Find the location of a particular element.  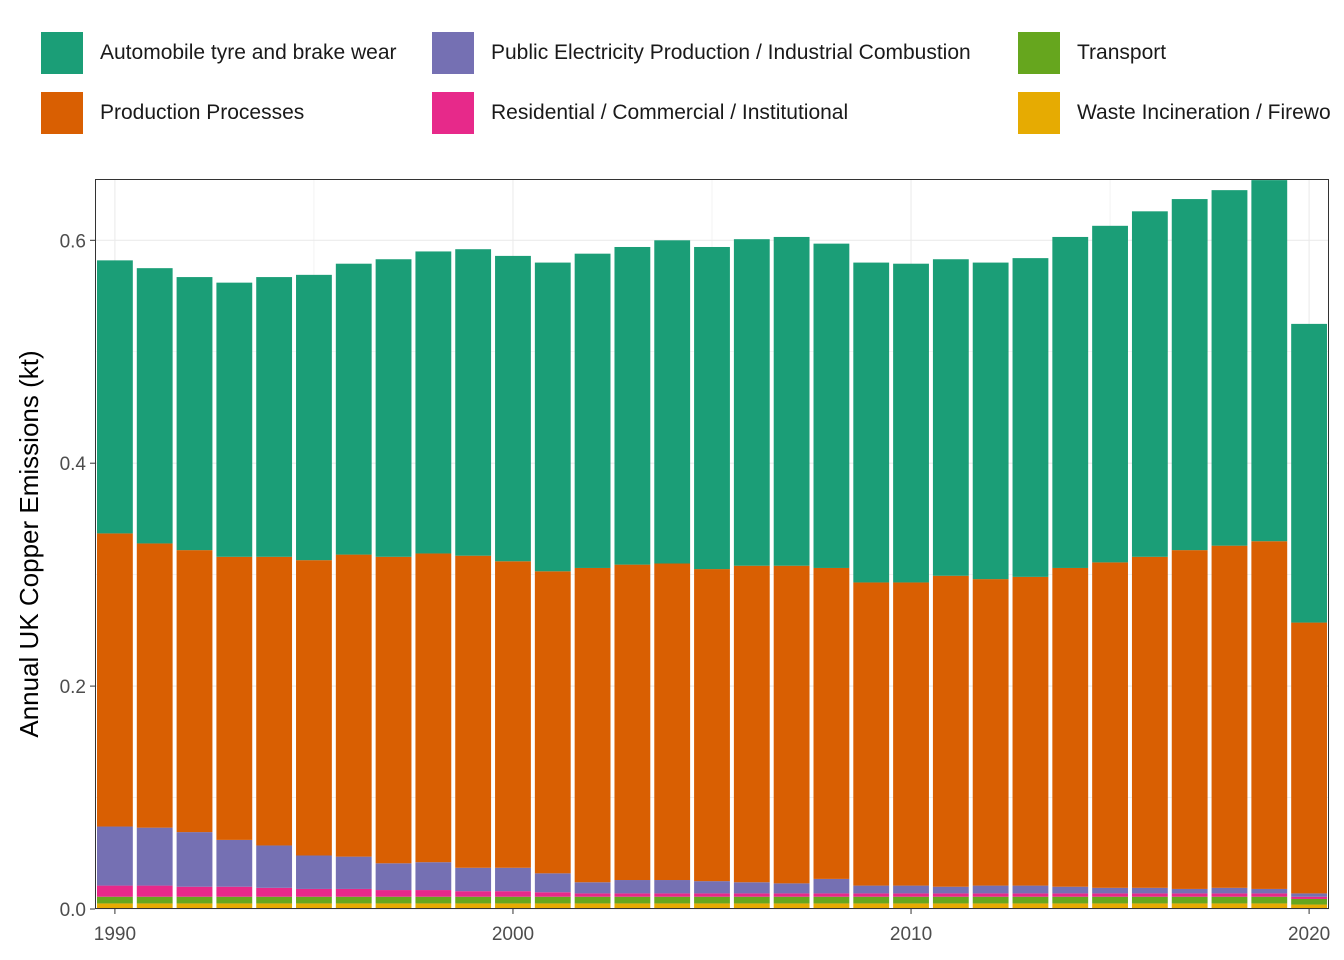

legend-item-production-processes: Production Processes is located at coordinates (172, 113).